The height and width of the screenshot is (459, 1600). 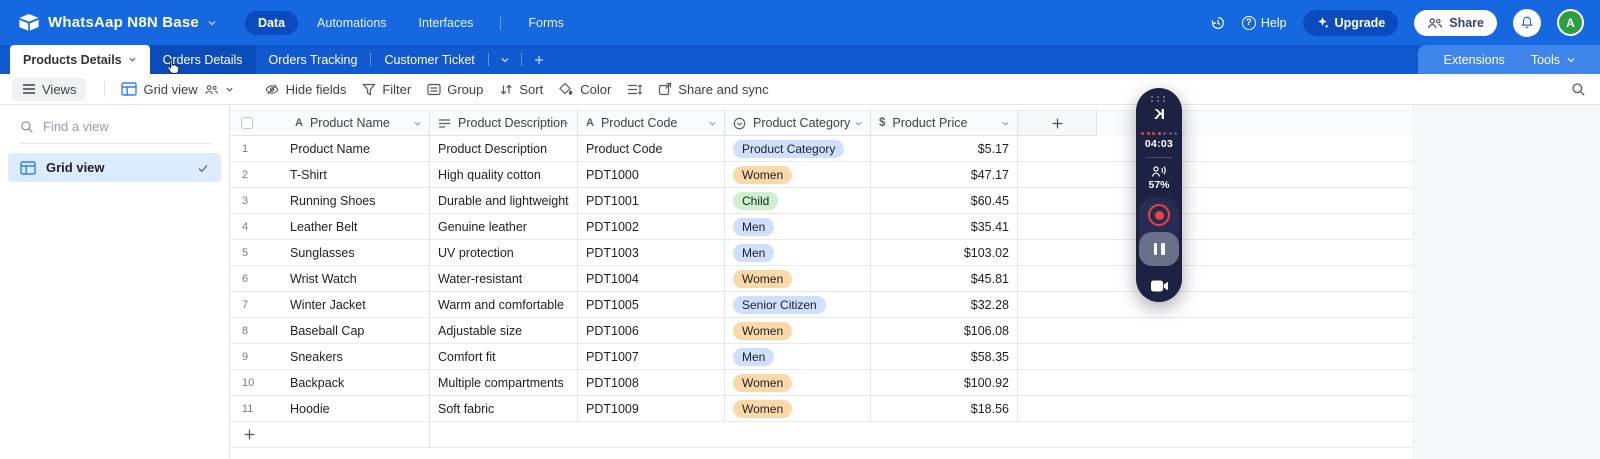 I want to click on cell-product-description: Water-resistant, so click(x=504, y=278).